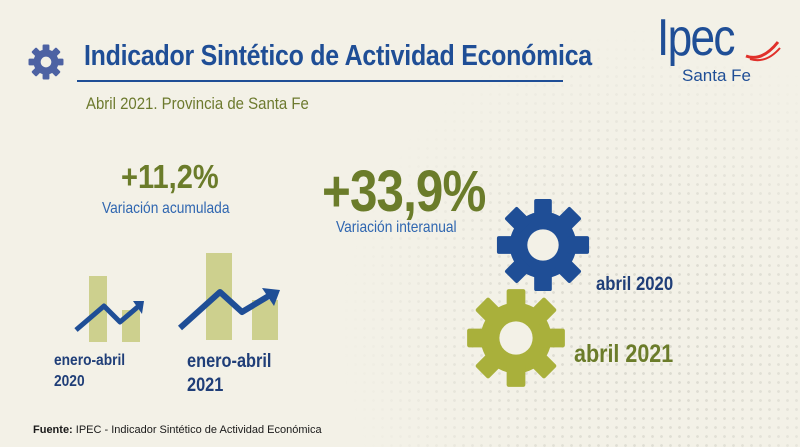 The height and width of the screenshot is (447, 800). Describe the element at coordinates (635, 284) in the screenshot. I see `gear-2020-label: abril 2020` at that location.